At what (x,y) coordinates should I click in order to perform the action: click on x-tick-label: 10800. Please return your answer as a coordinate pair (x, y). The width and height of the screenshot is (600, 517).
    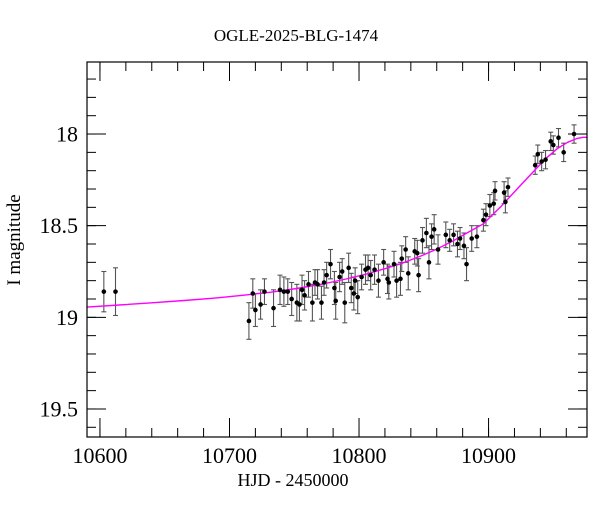
    Looking at the image, I should click on (359, 455).